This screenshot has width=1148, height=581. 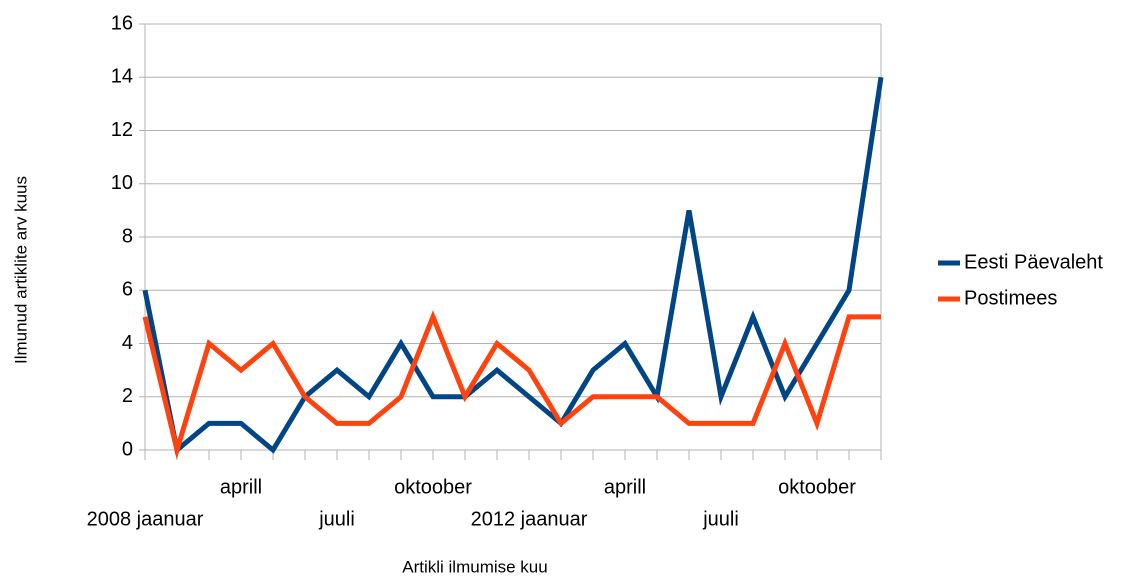 I want to click on y-tick-label: 14, so click(x=122, y=77).